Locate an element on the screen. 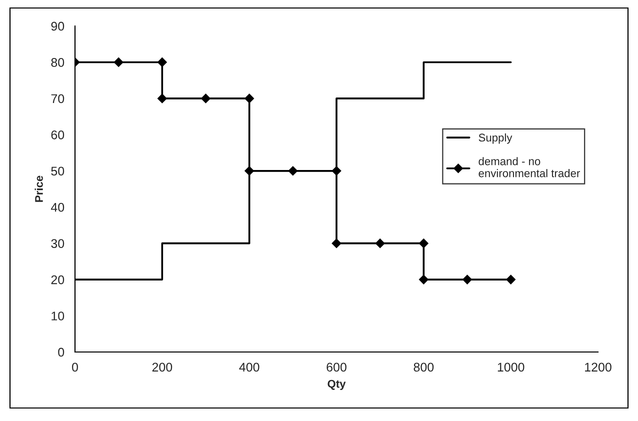  x-tick-label: 600 is located at coordinates (336, 367).